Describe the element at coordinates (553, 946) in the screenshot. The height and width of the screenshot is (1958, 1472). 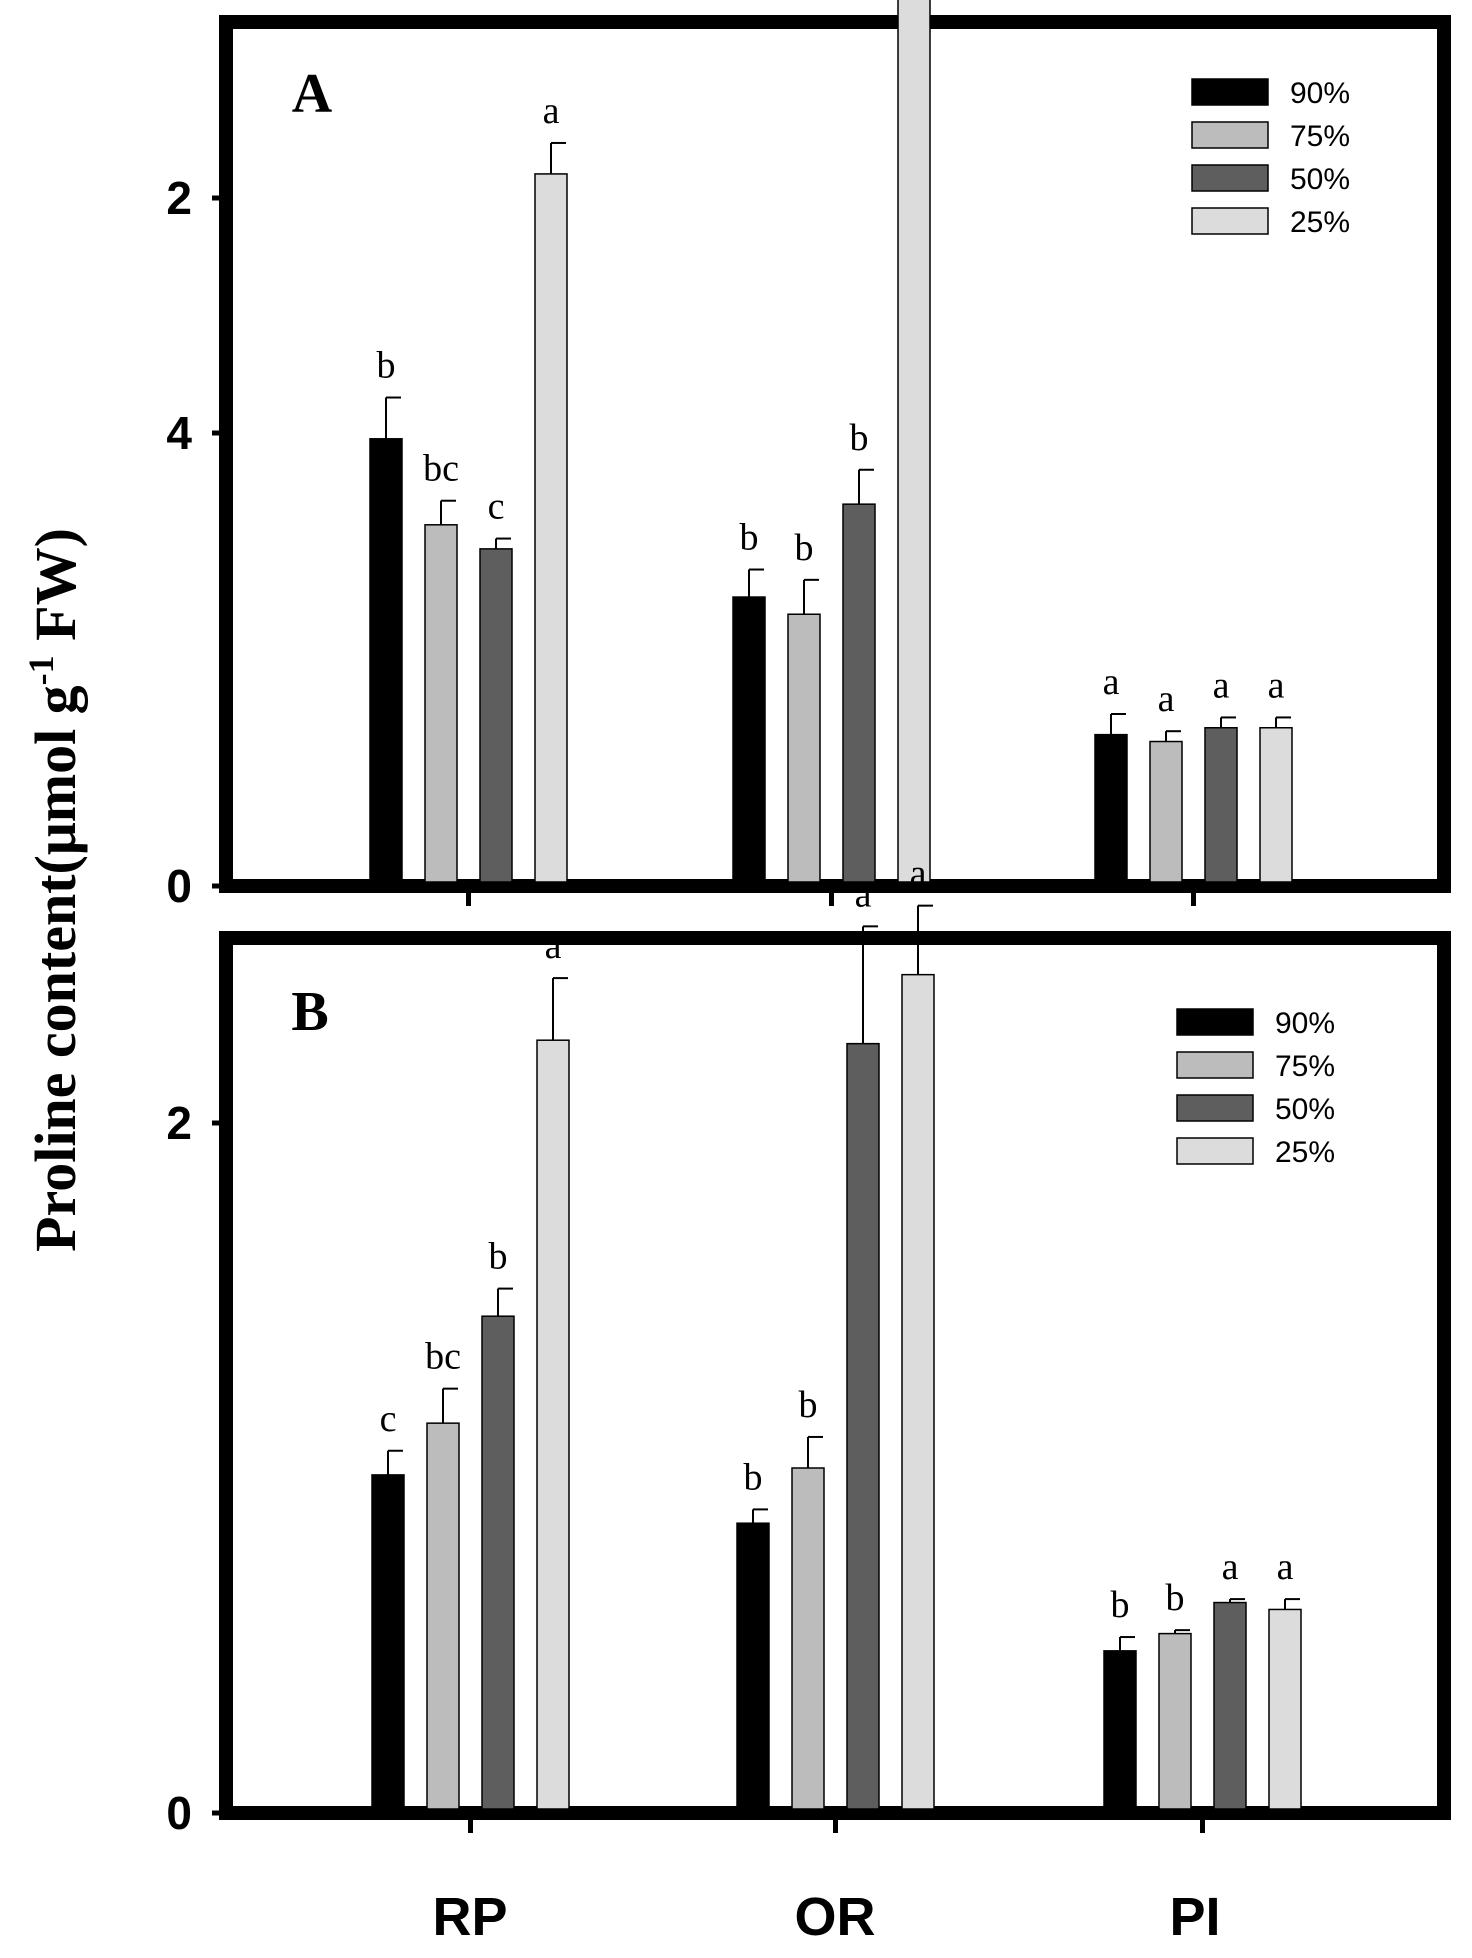
I see `panel-b-sig-rp-25: a` at that location.